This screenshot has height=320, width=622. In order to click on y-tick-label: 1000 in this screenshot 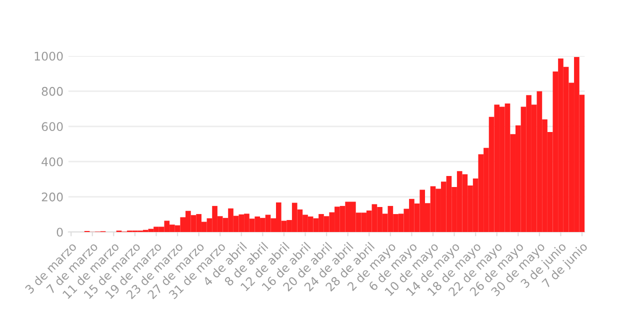, I will do `click(48, 56)`.